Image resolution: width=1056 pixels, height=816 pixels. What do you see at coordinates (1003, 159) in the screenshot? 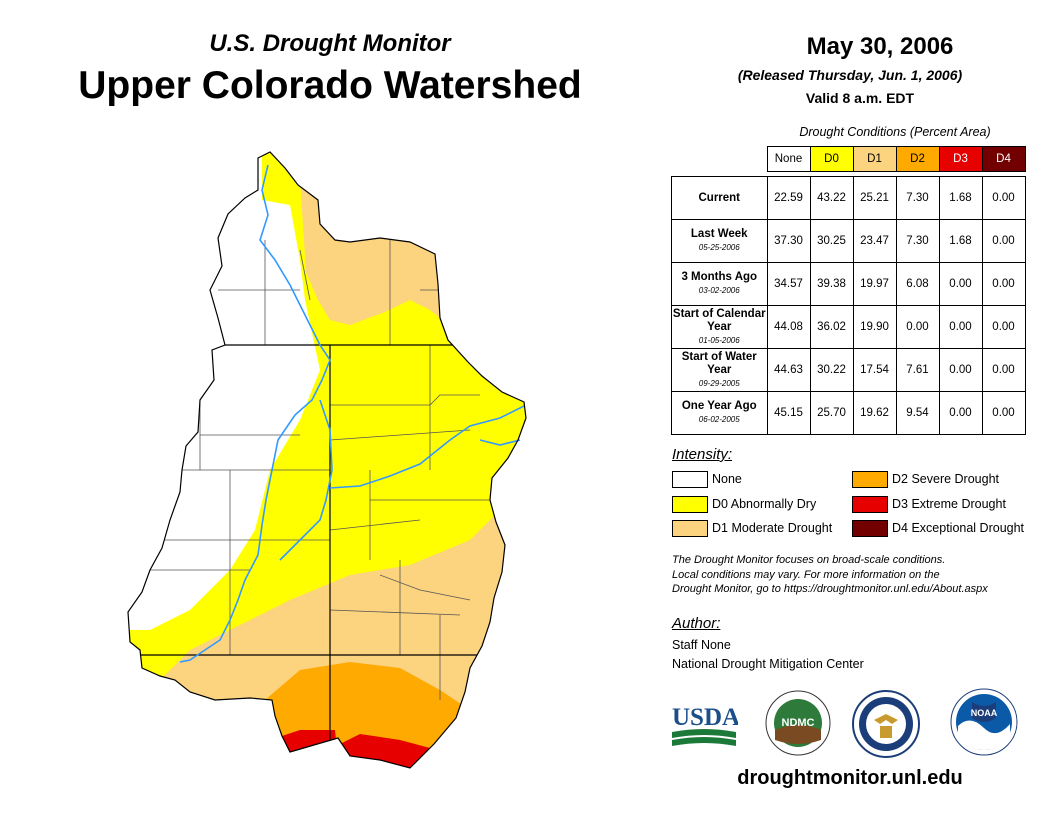
I see `col-header-d4: D4` at bounding box center [1003, 159].